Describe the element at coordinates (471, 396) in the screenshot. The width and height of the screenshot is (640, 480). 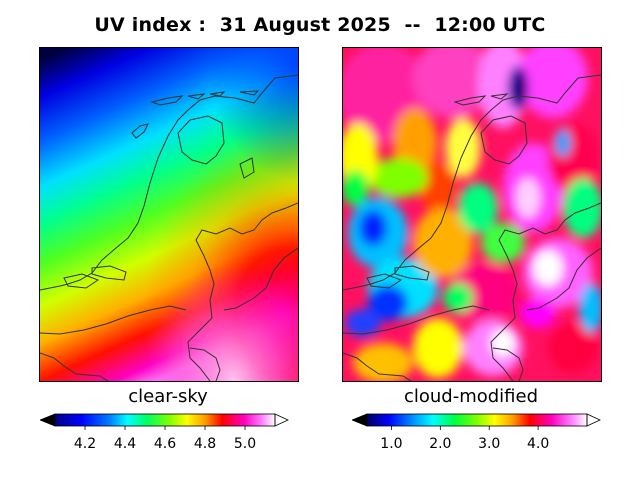
I see `cloud-modified-label: cloud-modified` at that location.